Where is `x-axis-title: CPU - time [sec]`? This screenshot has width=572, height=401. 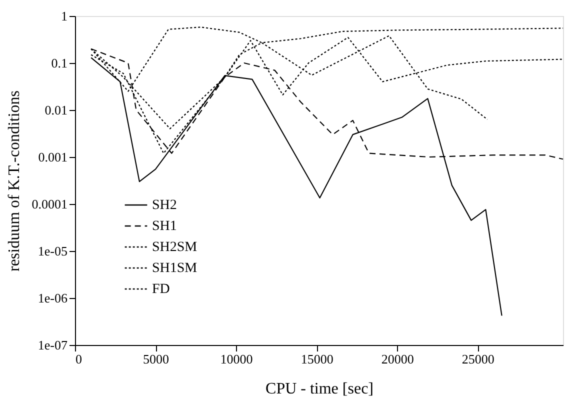 x-axis-title: CPU - time [sec] is located at coordinates (320, 389).